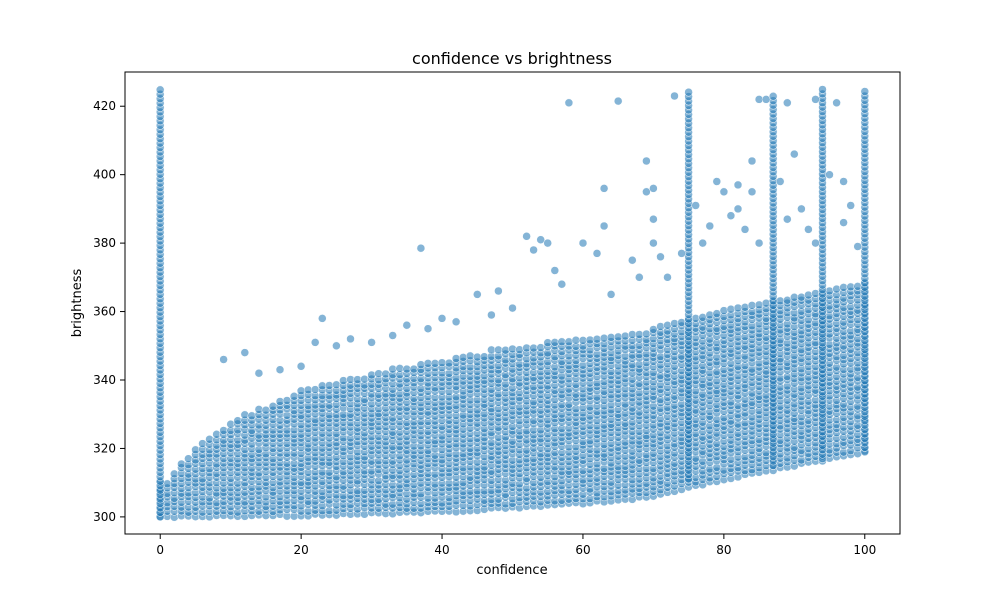 The width and height of the screenshot is (1000, 604). I want to click on y-tick-label: 380, so click(104, 243).